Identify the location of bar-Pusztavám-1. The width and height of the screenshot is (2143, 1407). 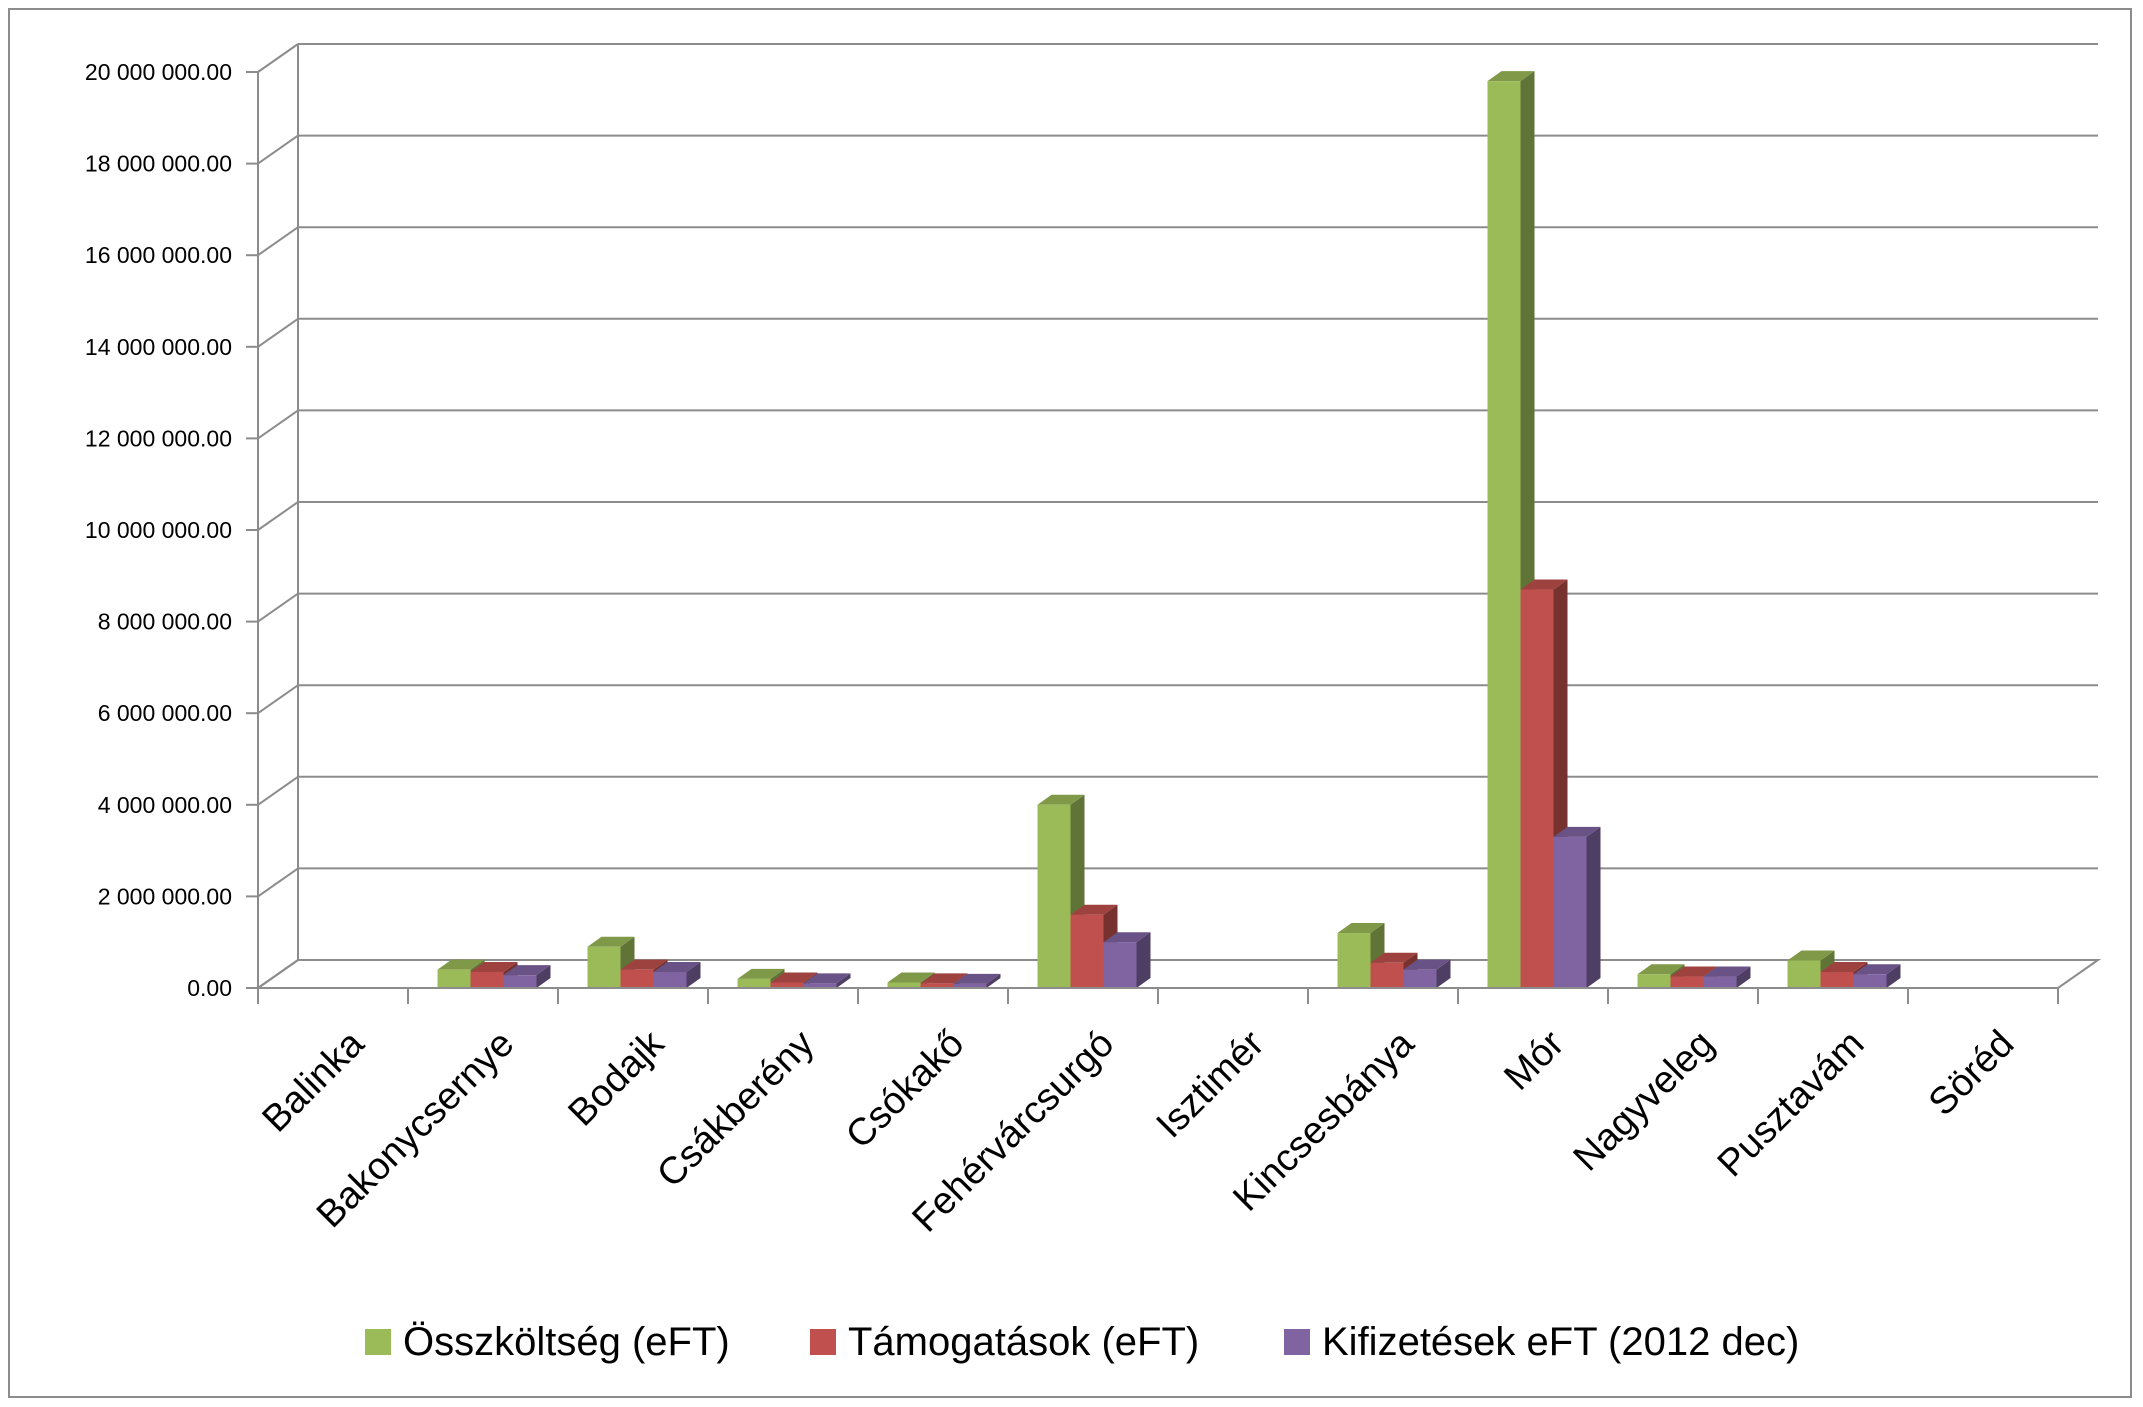
(1811, 969).